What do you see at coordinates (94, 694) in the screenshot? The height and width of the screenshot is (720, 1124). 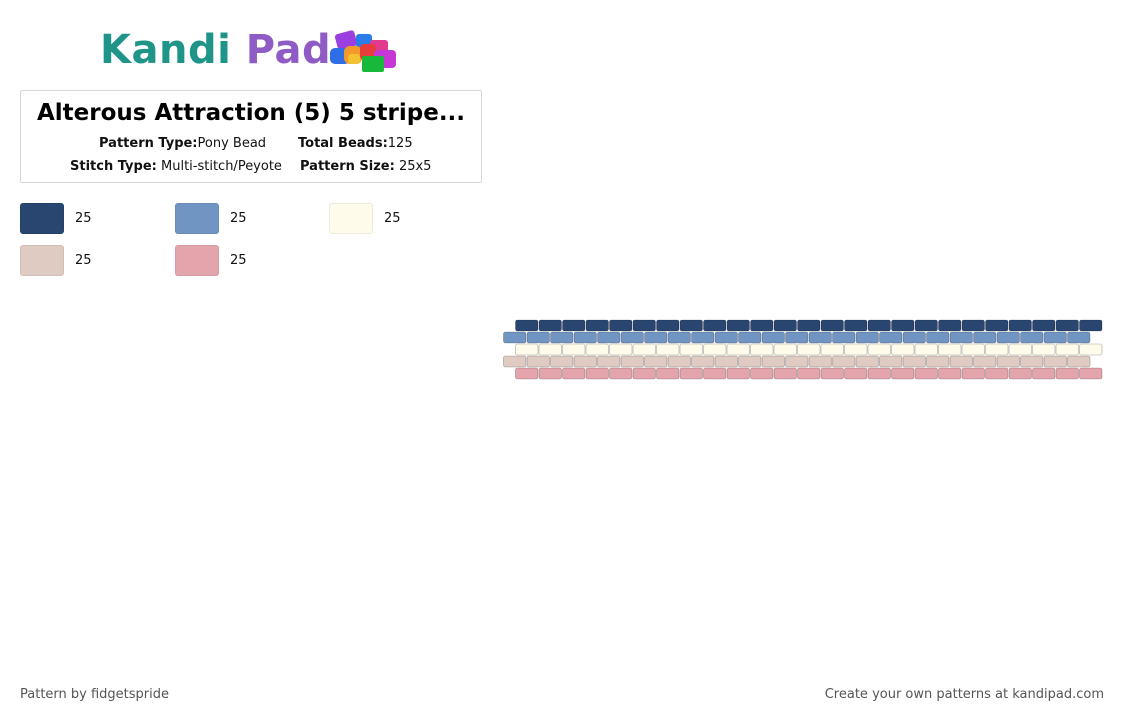 I see `pattern-credit: Pattern by fidgetspride` at bounding box center [94, 694].